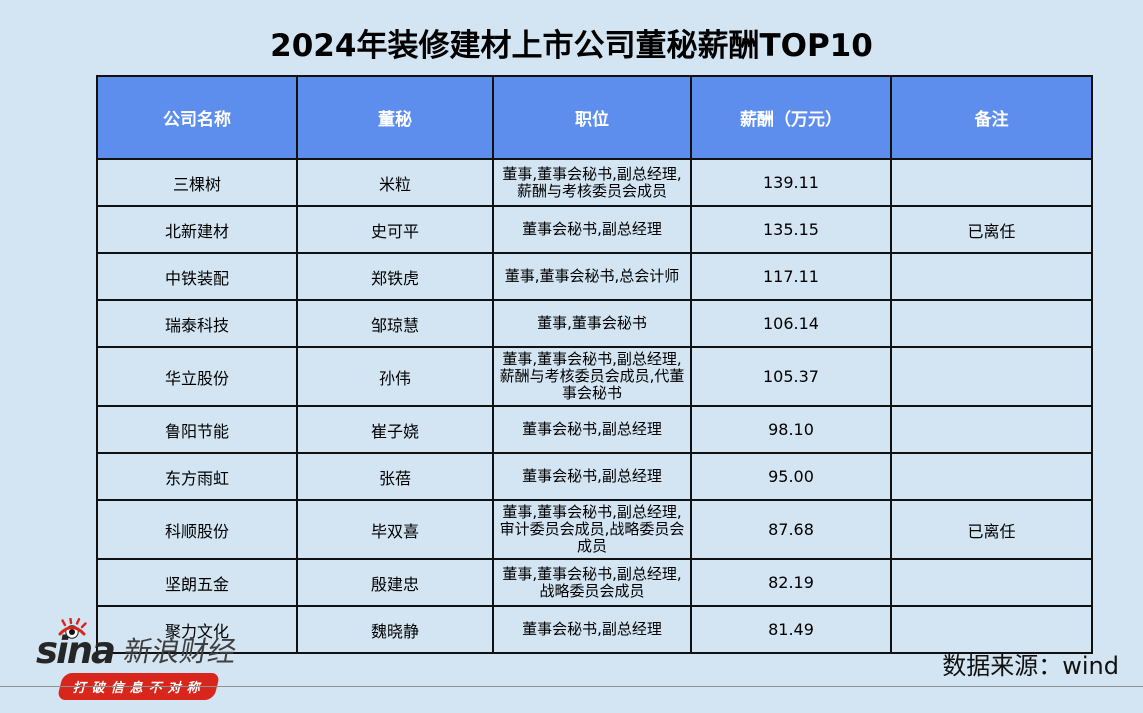 This screenshot has height=713, width=1143. Describe the element at coordinates (197, 182) in the screenshot. I see `company-cell: 三棵树` at that location.